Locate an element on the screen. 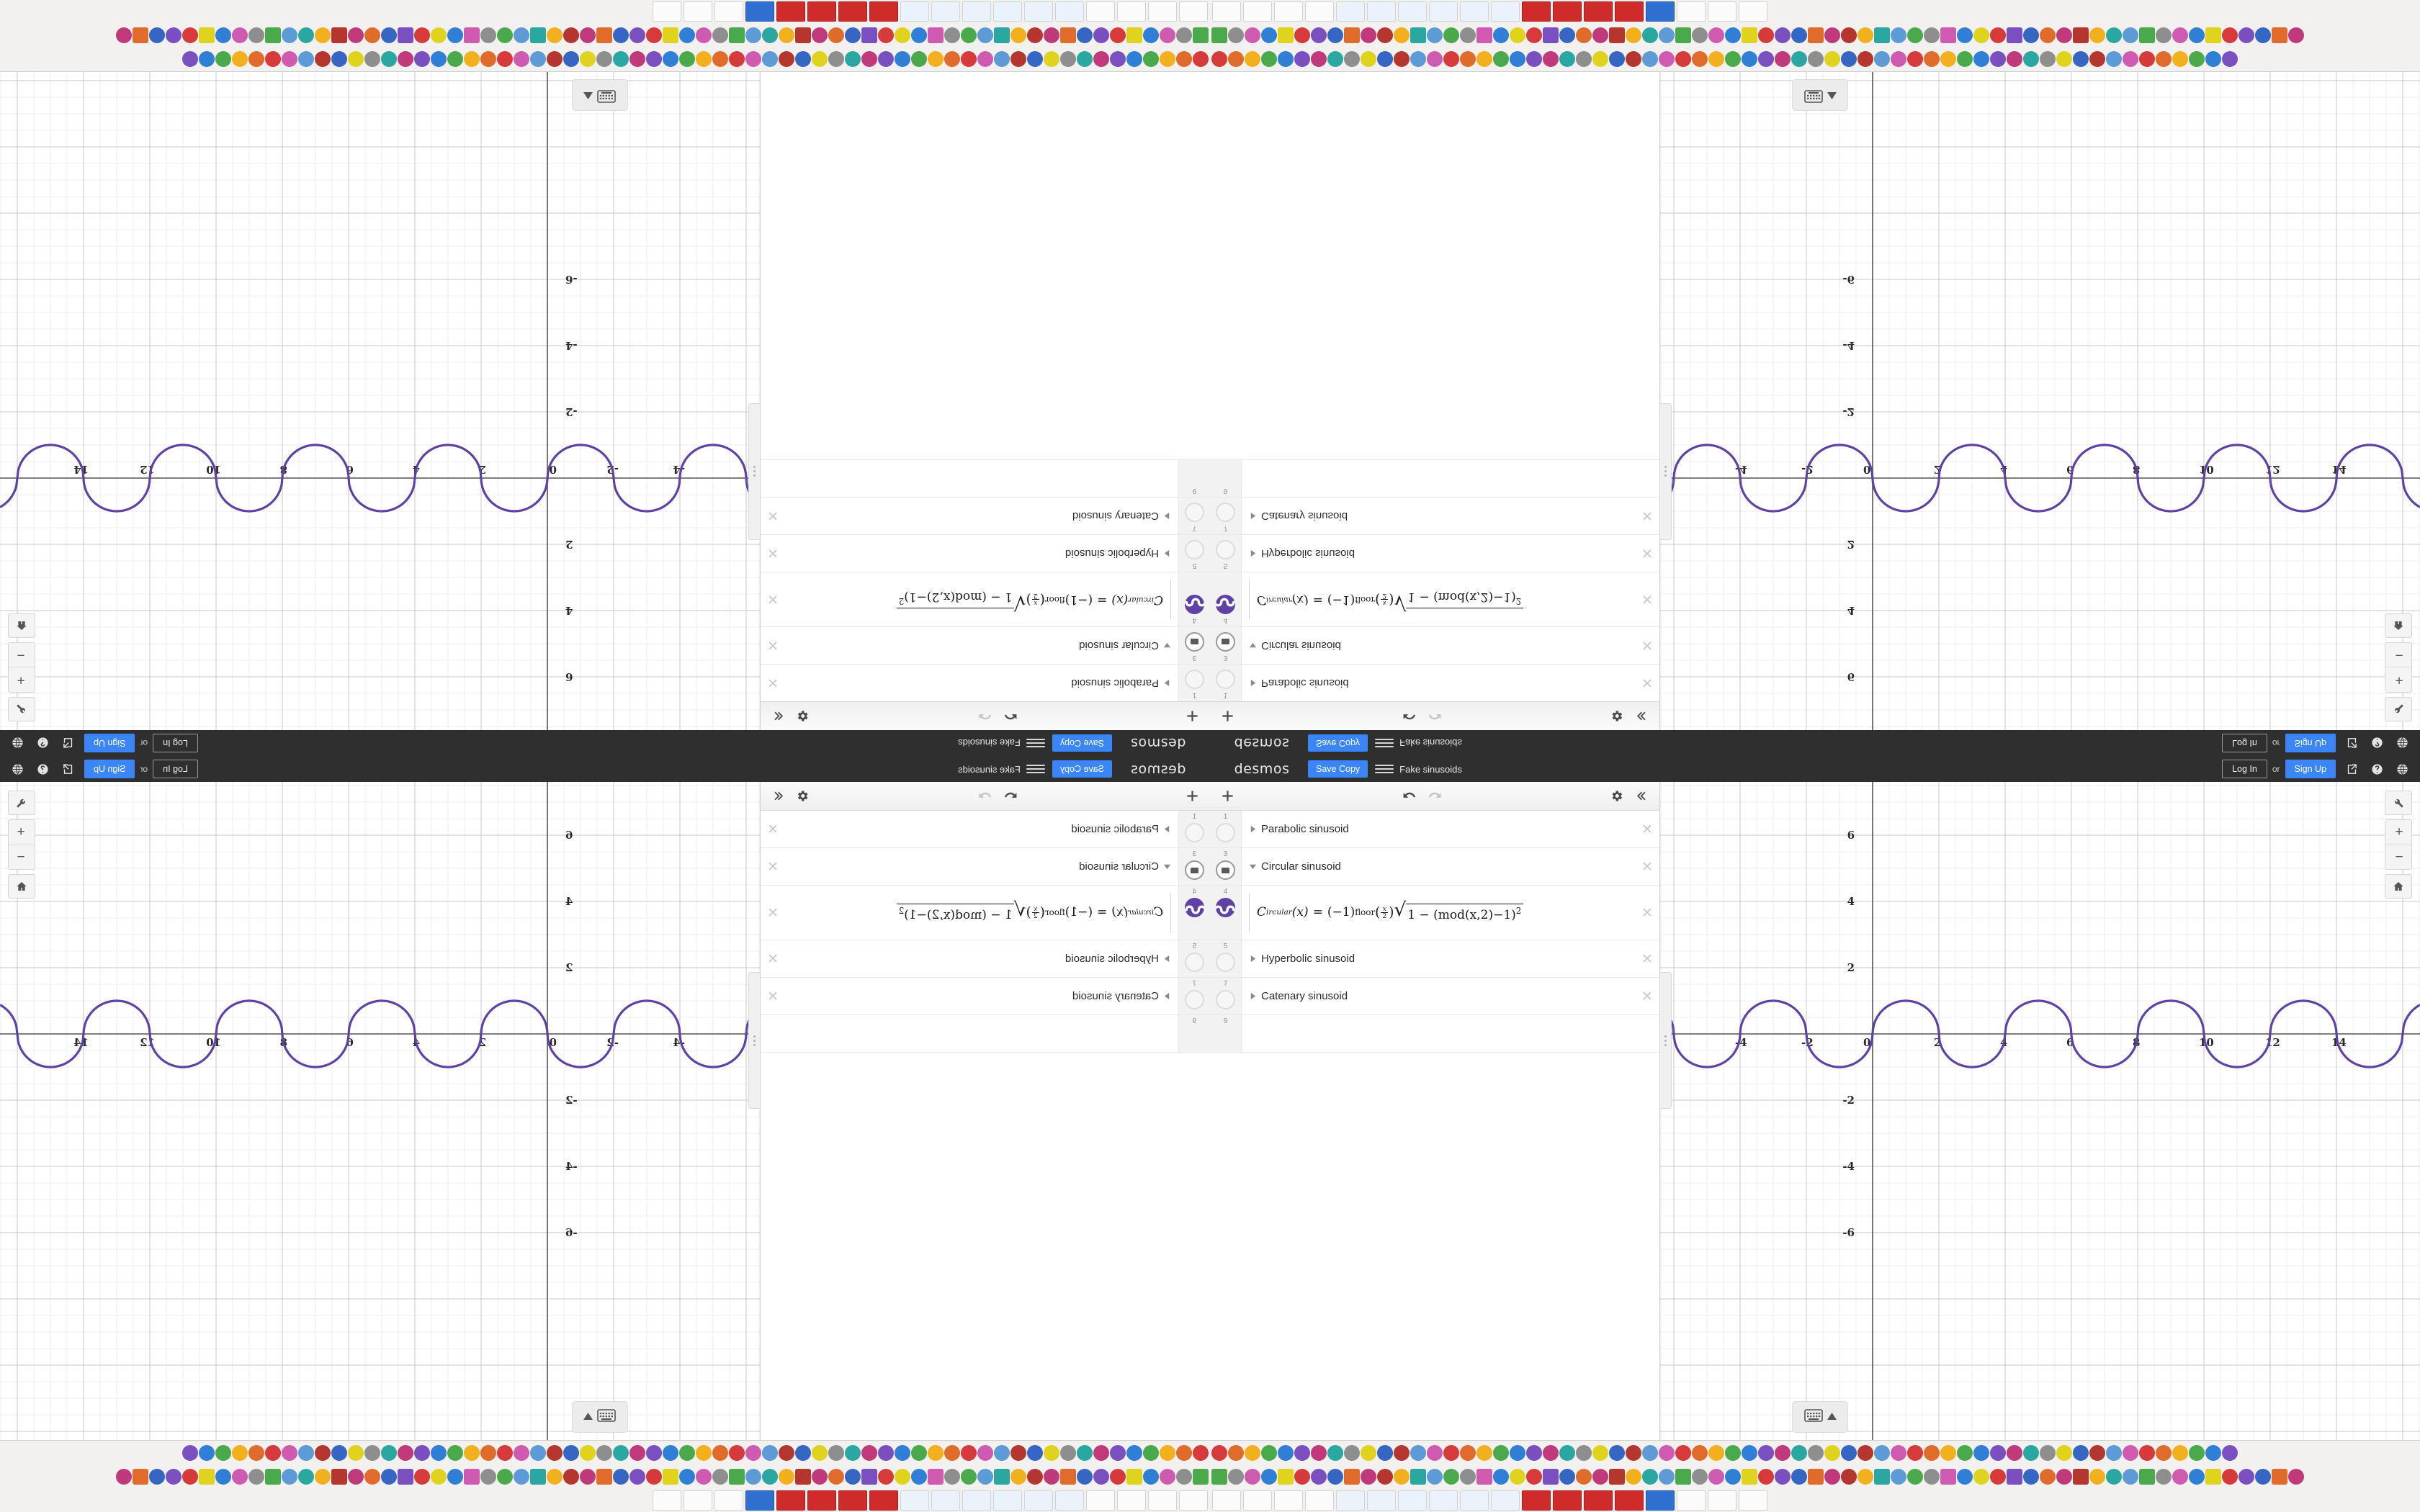 This screenshot has width=2420, height=1512. log-in-button: Log In is located at coordinates (175, 769).